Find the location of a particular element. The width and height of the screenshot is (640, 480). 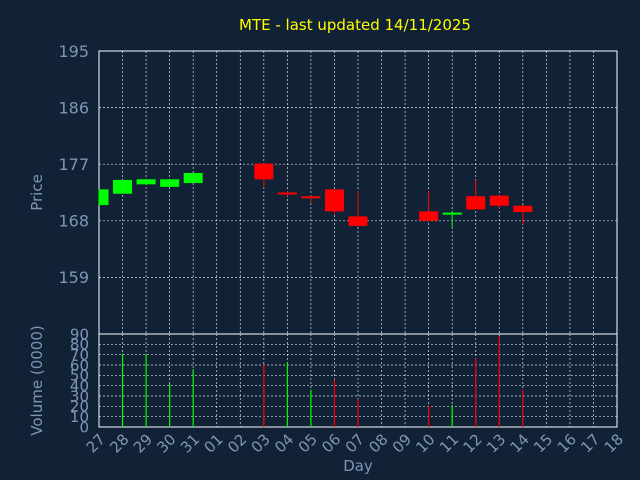

x-tick-label: 06 is located at coordinates (331, 443).